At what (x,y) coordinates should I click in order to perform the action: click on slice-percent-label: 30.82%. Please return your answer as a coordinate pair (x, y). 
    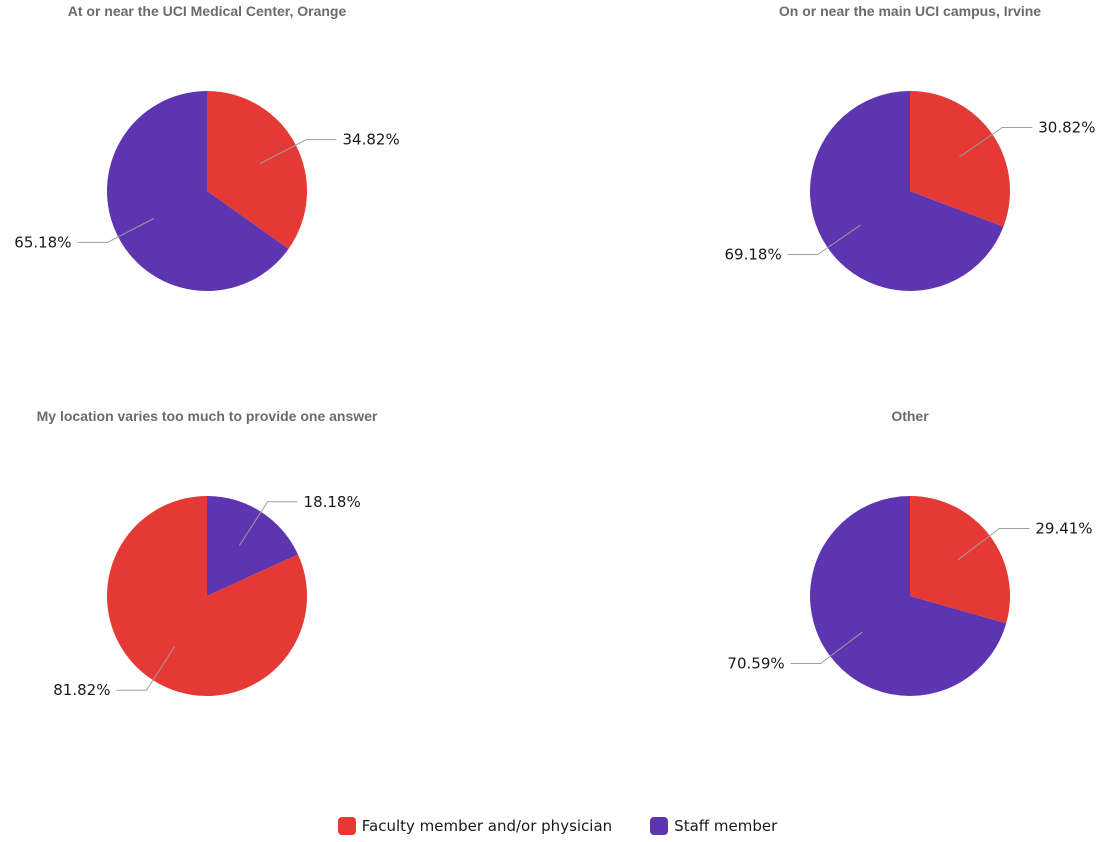
    Looking at the image, I should click on (1066, 128).